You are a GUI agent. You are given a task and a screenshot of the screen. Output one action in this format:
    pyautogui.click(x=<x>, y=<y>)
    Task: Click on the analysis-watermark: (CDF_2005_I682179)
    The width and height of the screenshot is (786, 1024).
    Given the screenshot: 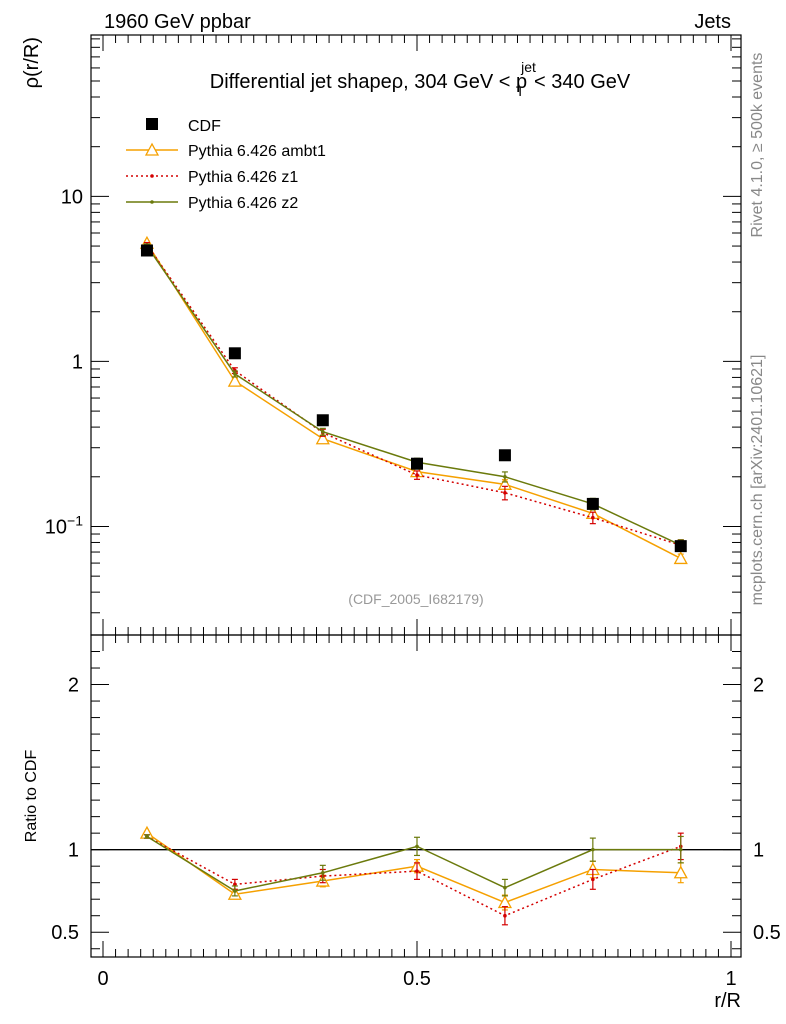 What is the action you would take?
    pyautogui.click(x=415, y=599)
    